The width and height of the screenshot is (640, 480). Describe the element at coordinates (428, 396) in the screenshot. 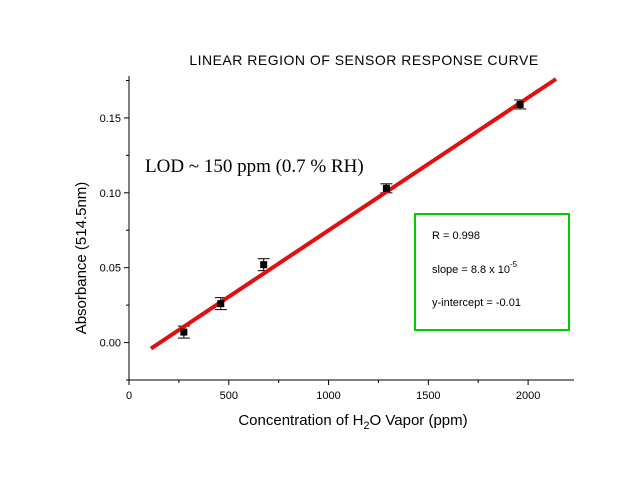

I see `x-tick-label: 1500` at that location.